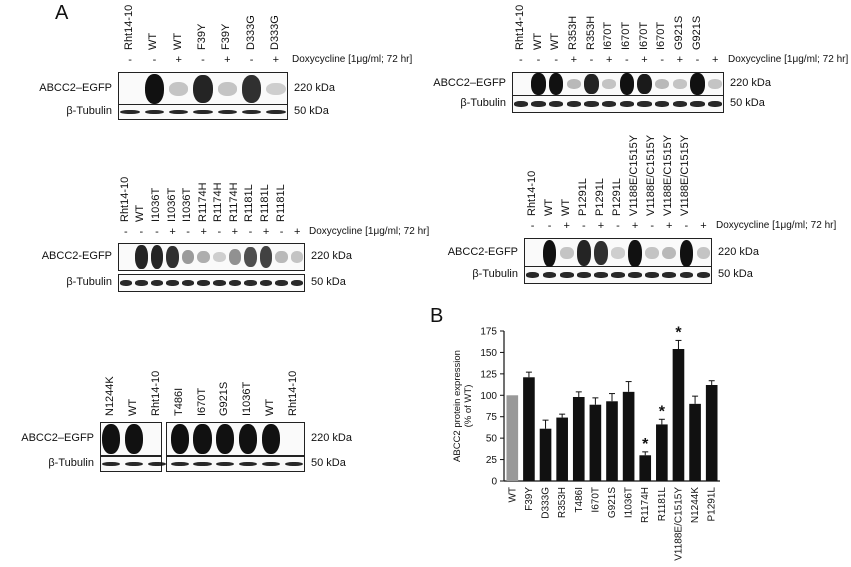 The image size is (851, 567). What do you see at coordinates (133, 407) in the screenshot?
I see `lane-label: WT` at bounding box center [133, 407].